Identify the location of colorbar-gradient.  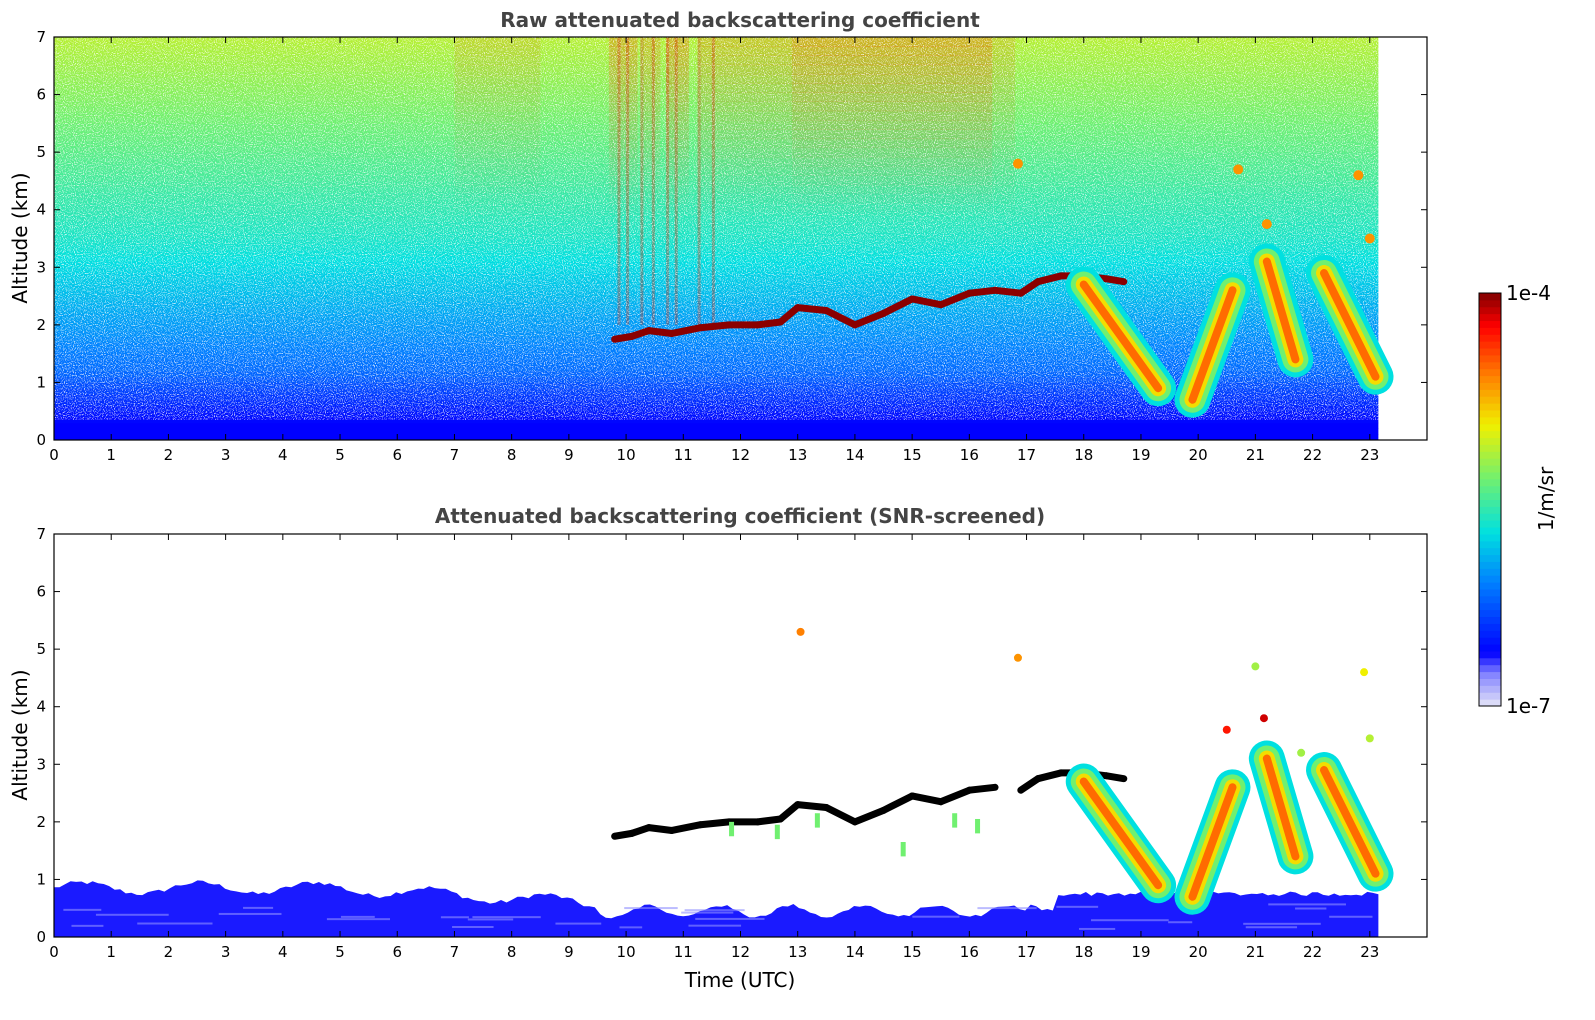
(1490, 500).